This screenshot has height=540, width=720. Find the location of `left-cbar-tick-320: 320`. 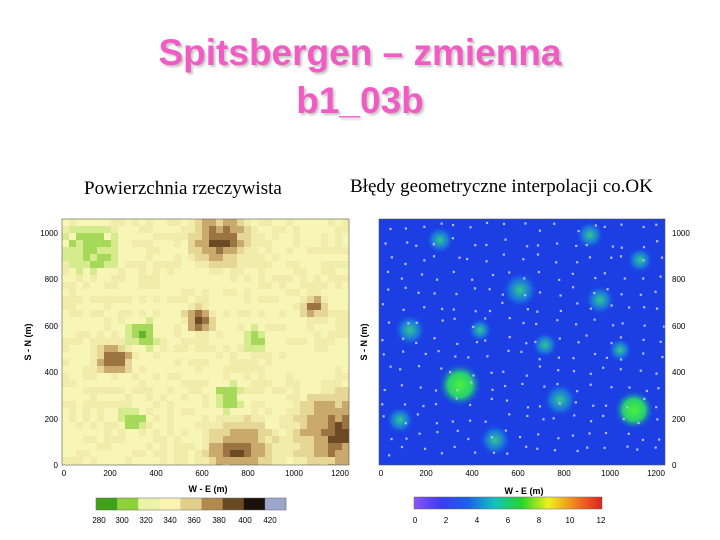

left-cbar-tick-320: 320 is located at coordinates (146, 520).